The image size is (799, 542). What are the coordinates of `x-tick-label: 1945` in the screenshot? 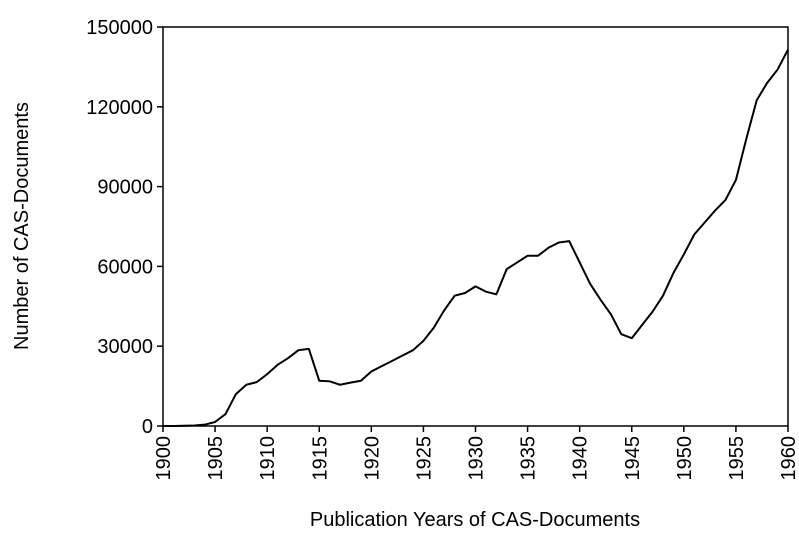 It's located at (633, 458).